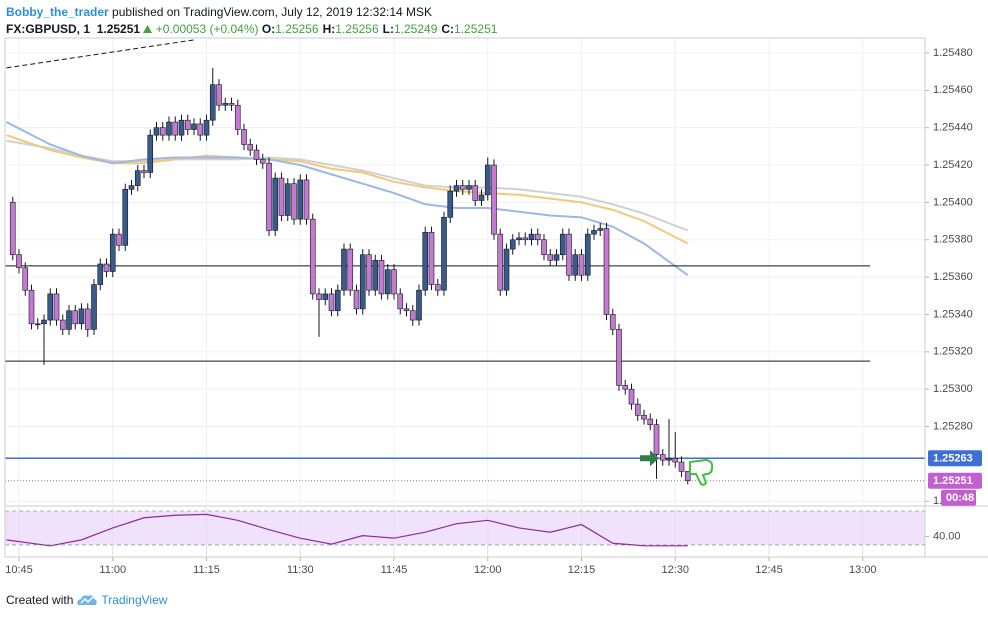 Image resolution: width=988 pixels, height=618 pixels. I want to click on y-tick-label: 1.25420, so click(953, 165).